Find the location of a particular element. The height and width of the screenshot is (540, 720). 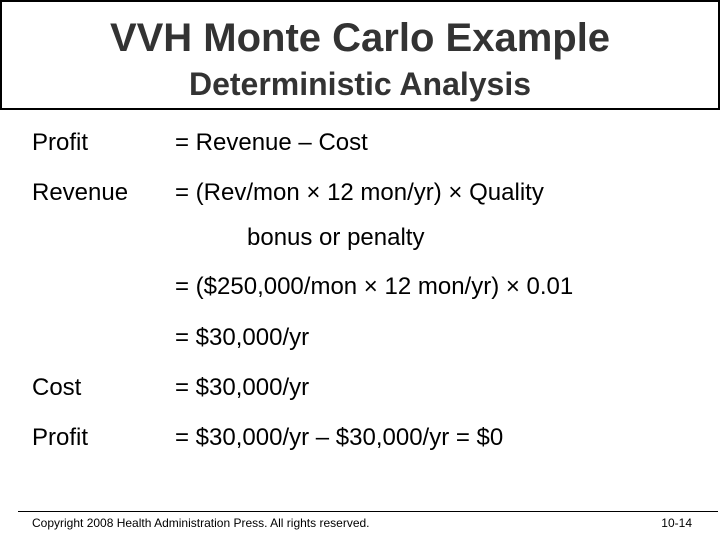

revenue-result: = $30,000/yr is located at coordinates (242, 337).